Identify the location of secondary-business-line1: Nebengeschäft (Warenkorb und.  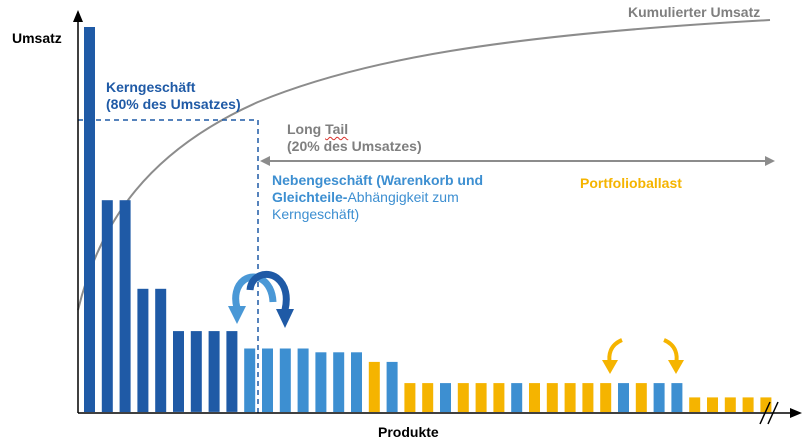
(378, 180).